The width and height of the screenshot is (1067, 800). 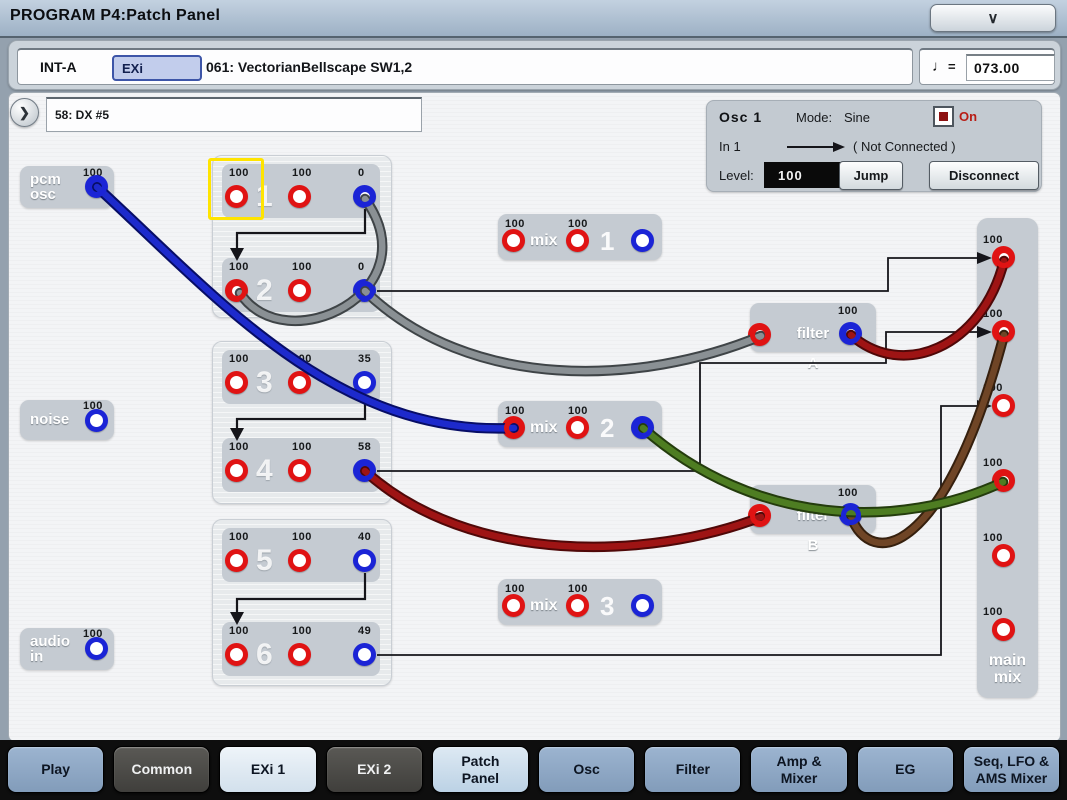 What do you see at coordinates (480, 769) in the screenshot?
I see `tab-patch-panel: Patch Panel` at bounding box center [480, 769].